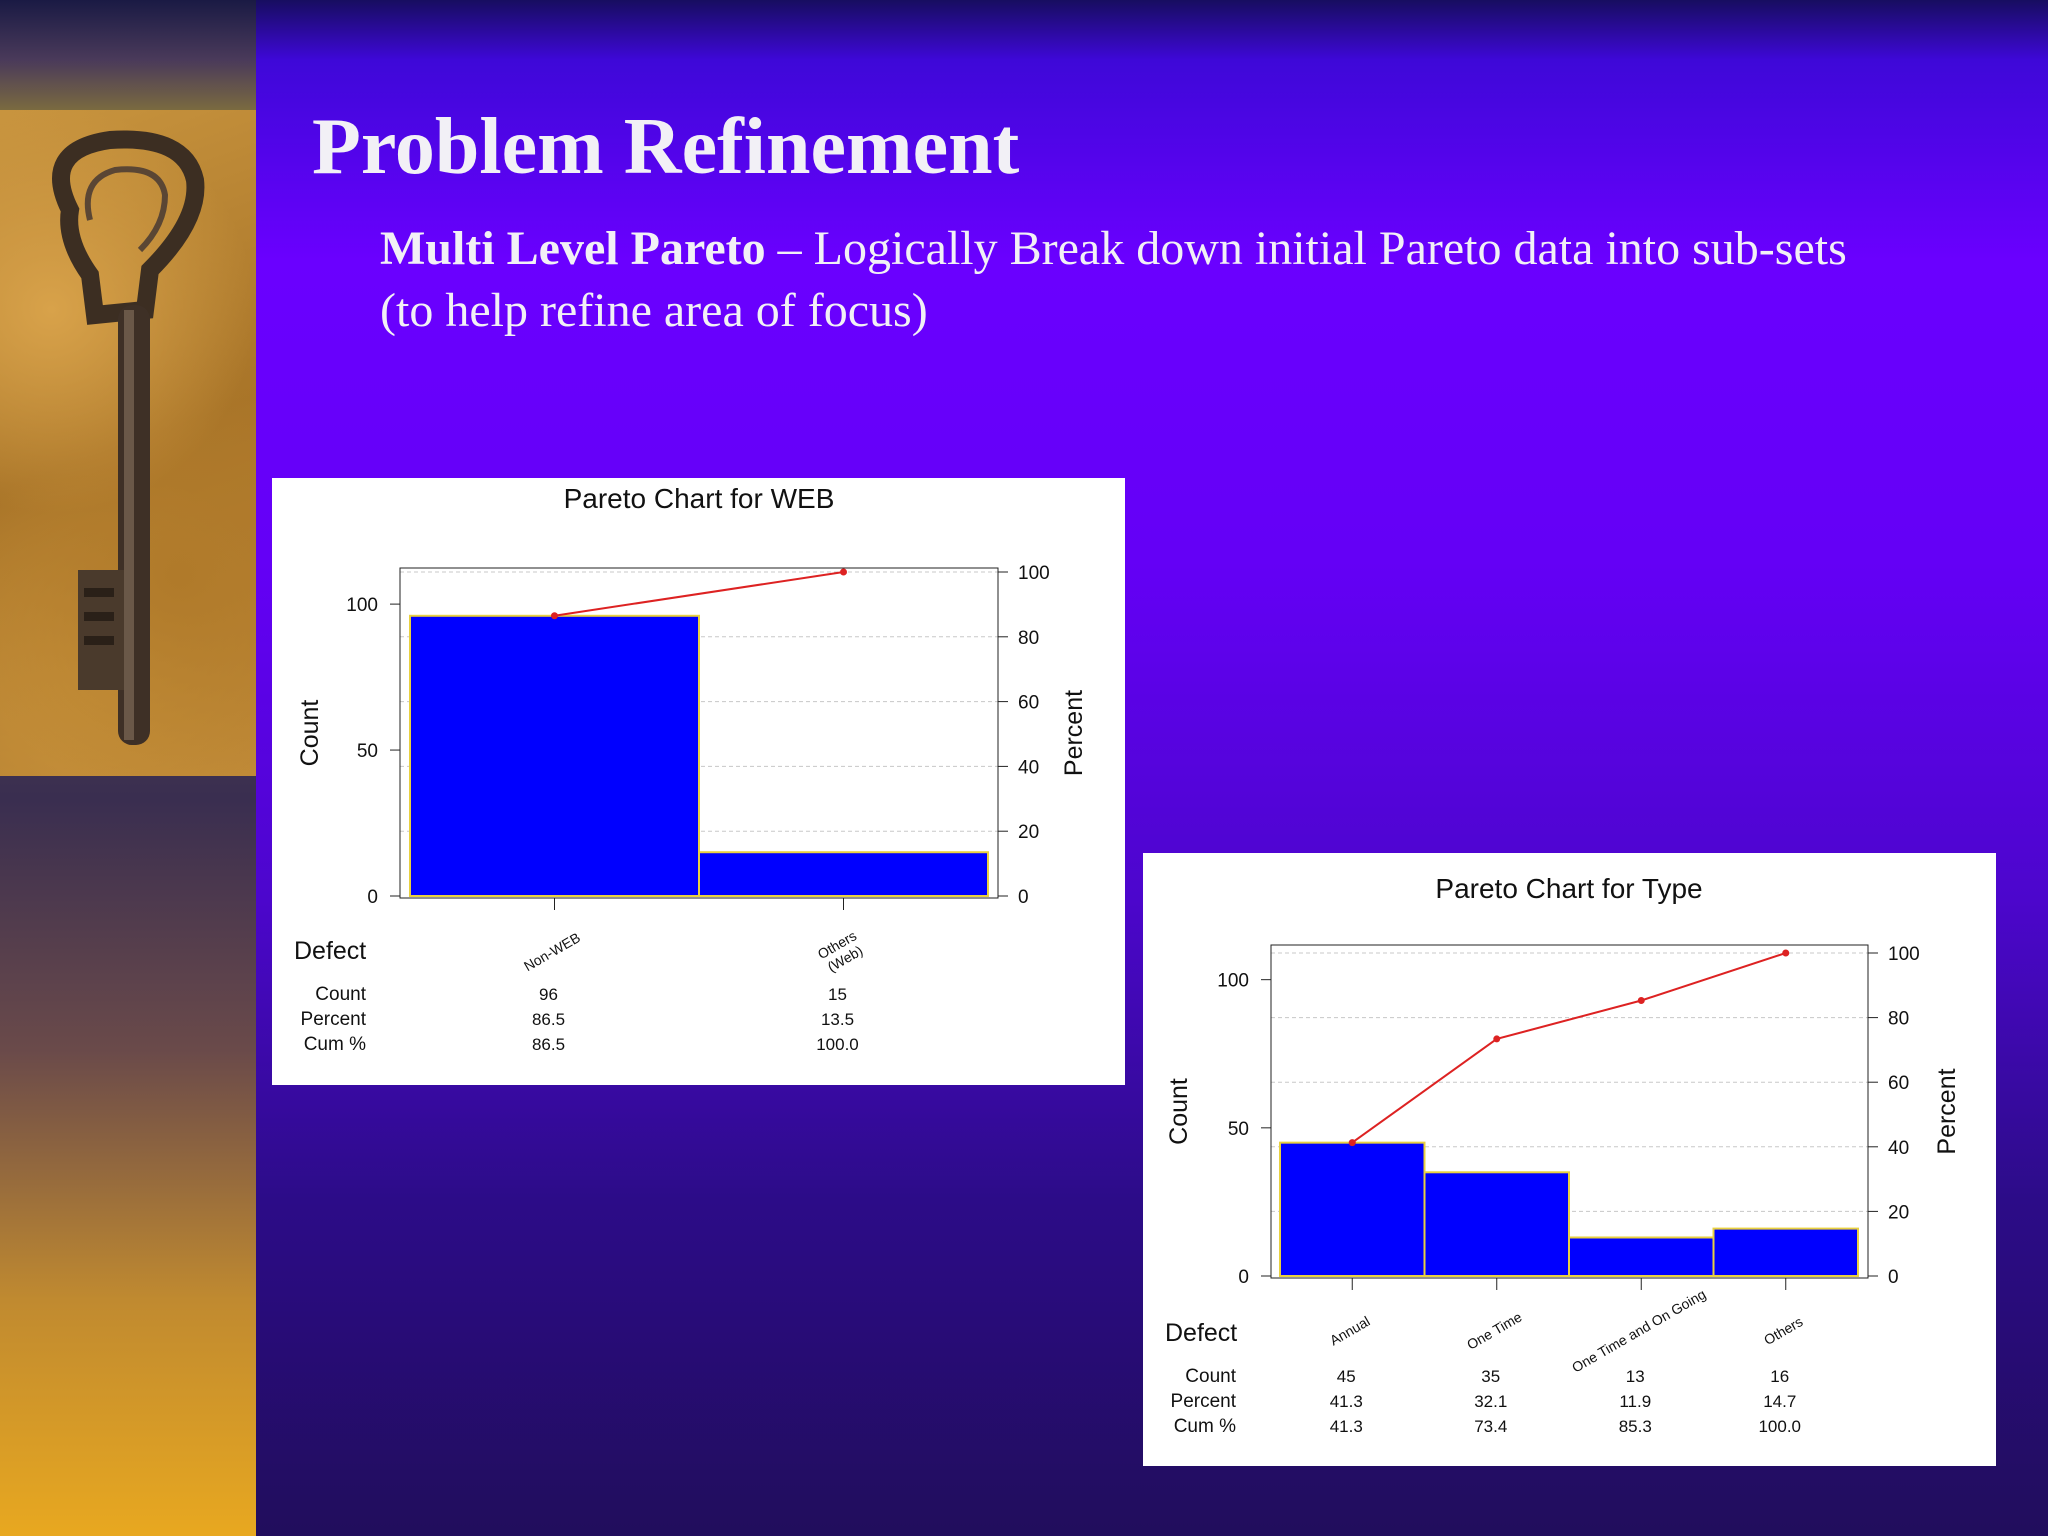 Image resolution: width=2048 pixels, height=1536 pixels. What do you see at coordinates (666, 147) in the screenshot?
I see `slide-title: Problem Refinement` at bounding box center [666, 147].